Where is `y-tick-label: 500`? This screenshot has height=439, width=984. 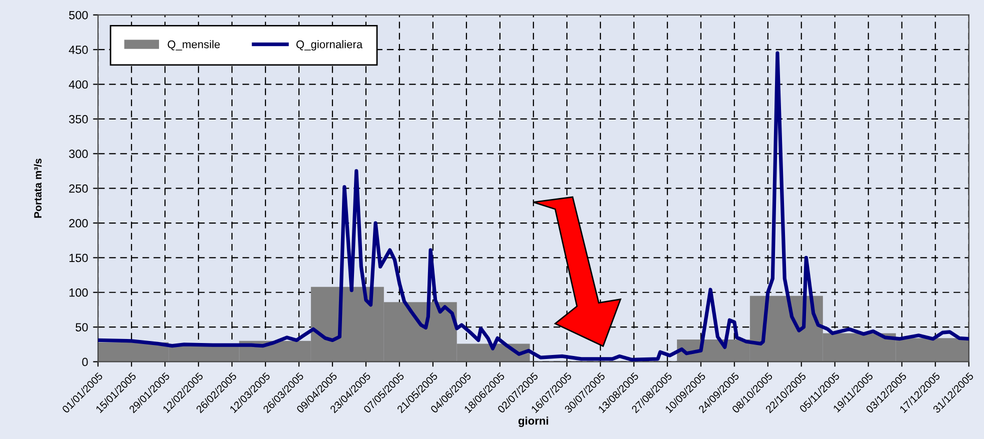
y-tick-label: 500 is located at coordinates (78, 15).